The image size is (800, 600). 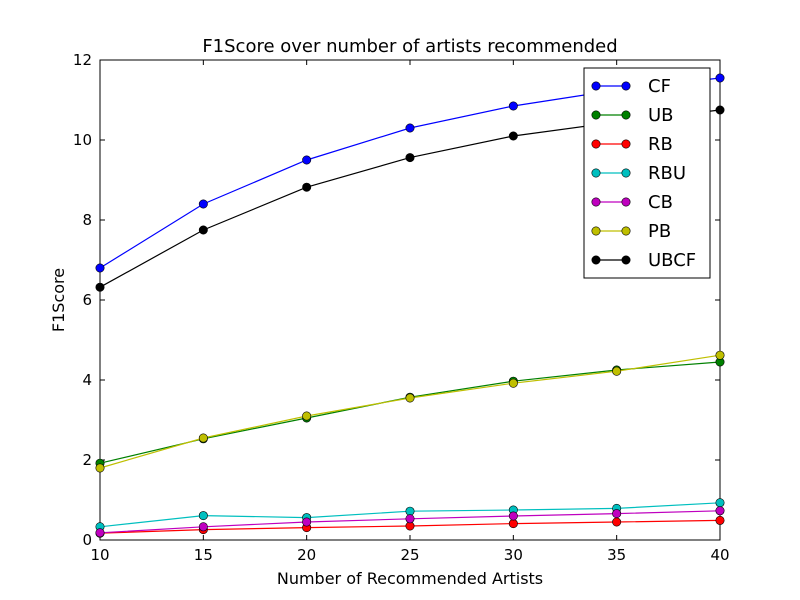 What do you see at coordinates (659, 86) in the screenshot?
I see `legend-label-cf: CF` at bounding box center [659, 86].